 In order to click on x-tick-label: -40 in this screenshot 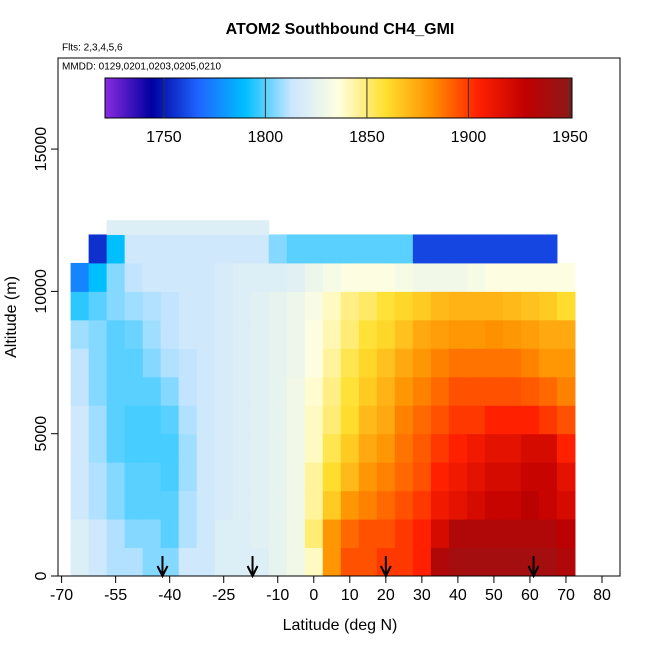, I will do `click(169, 595)`.